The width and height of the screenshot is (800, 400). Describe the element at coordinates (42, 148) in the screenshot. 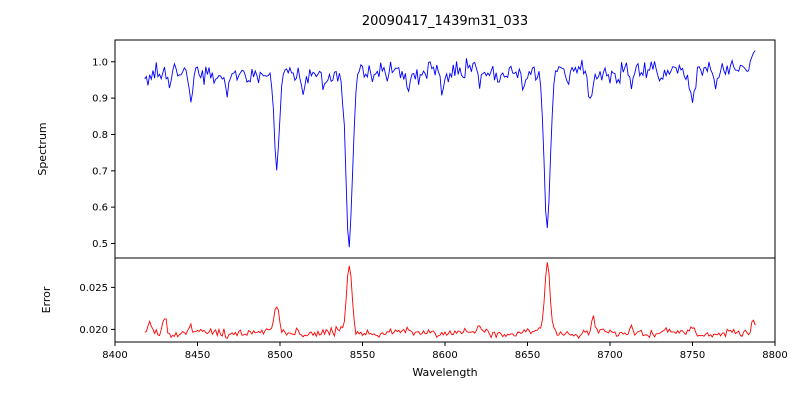

I see `spectrum-y-axis-label: Spectrum` at that location.